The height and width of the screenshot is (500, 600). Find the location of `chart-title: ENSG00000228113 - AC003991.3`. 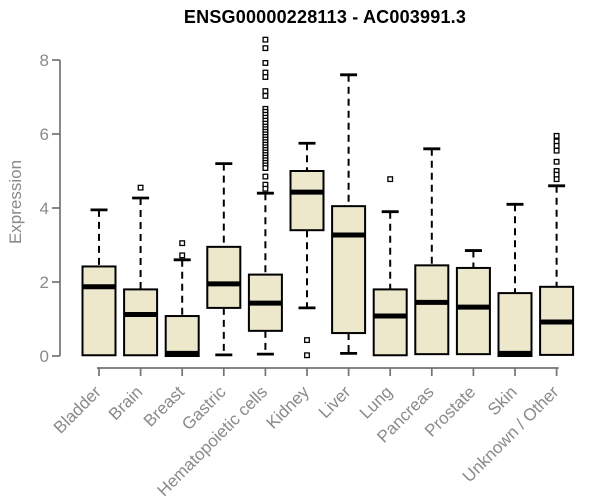

chart-title: ENSG00000228113 - AC003991.3 is located at coordinates (325, 17).